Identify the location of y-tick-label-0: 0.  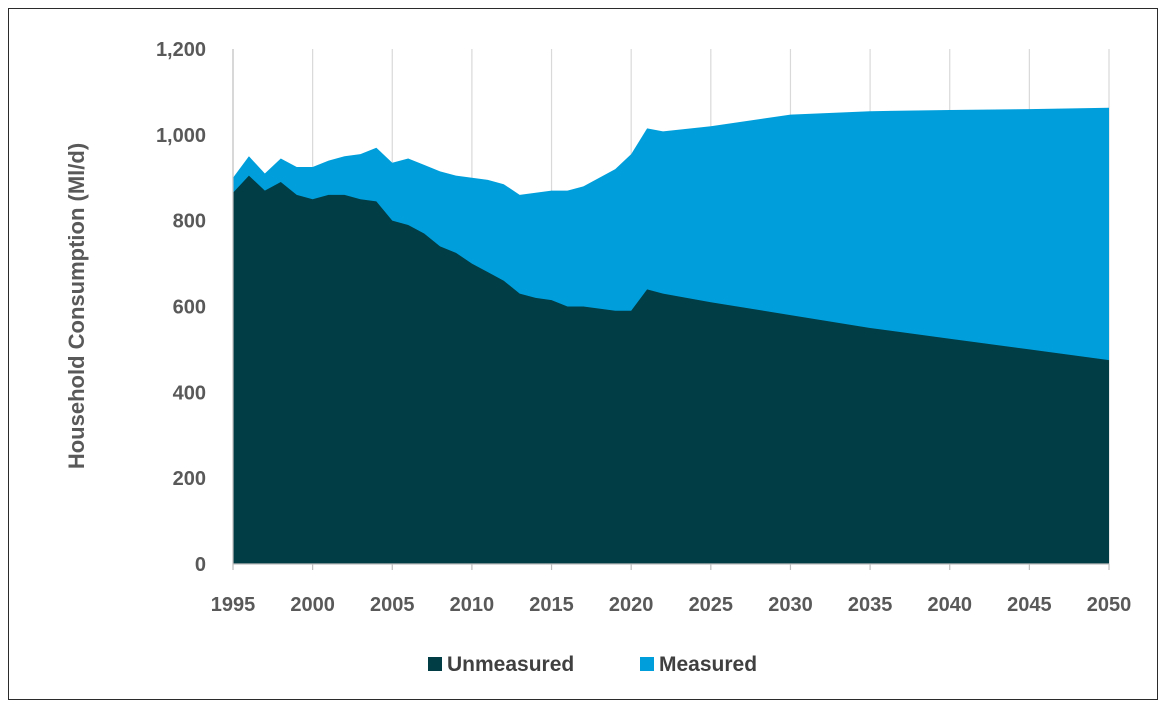
(200, 565).